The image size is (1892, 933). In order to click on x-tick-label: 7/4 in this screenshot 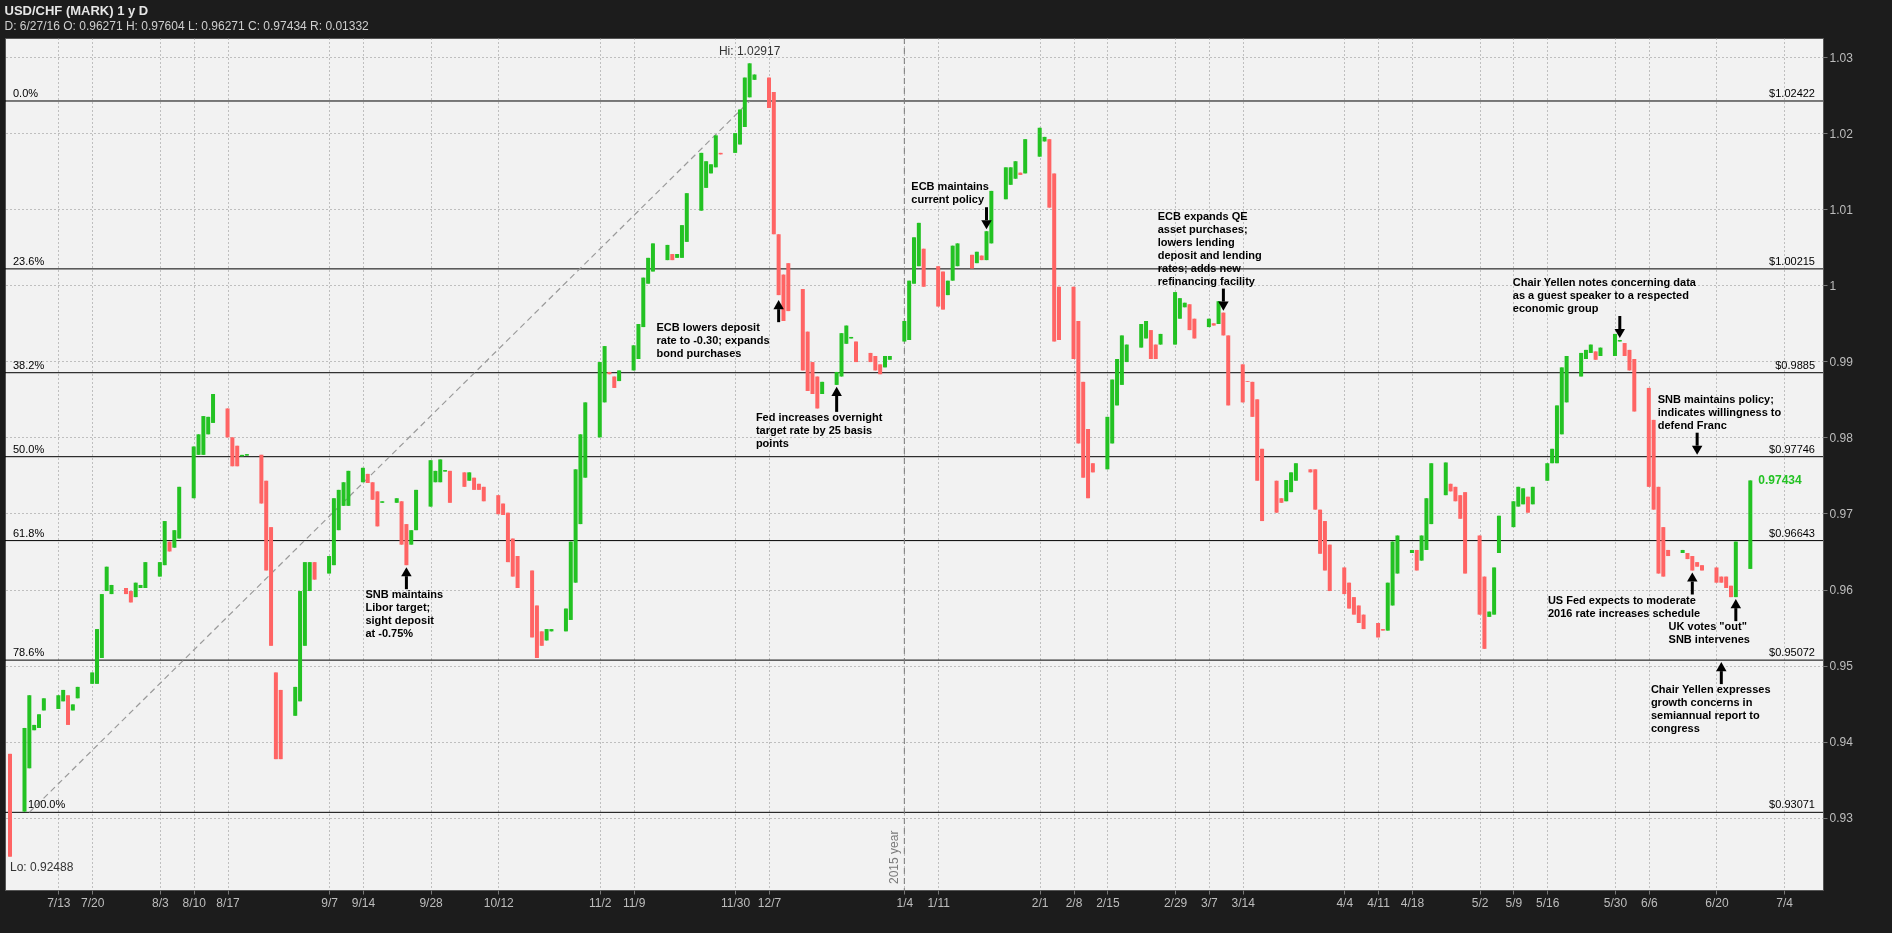, I will do `click(1785, 902)`.